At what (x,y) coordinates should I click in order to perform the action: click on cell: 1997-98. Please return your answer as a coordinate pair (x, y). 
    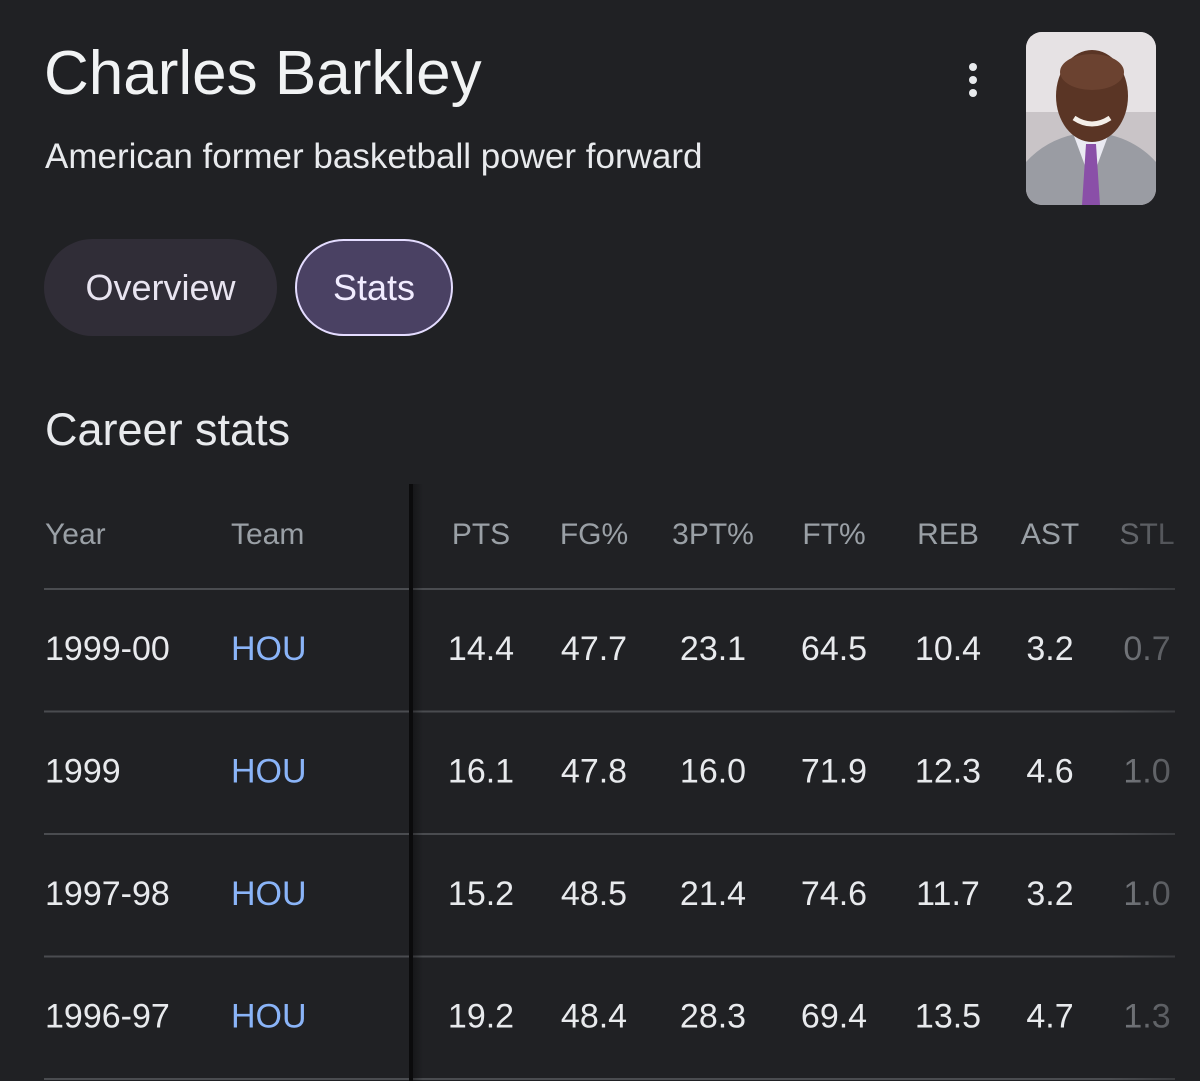
    Looking at the image, I should click on (107, 894).